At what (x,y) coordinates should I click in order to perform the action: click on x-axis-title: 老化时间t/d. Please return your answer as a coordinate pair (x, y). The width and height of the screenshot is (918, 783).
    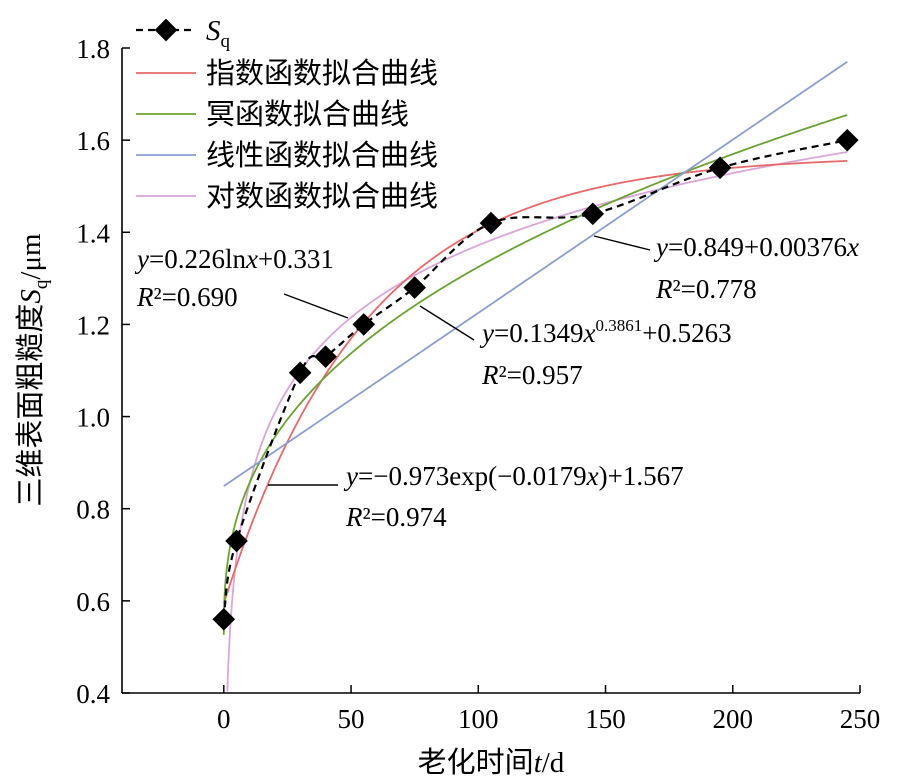
    Looking at the image, I should click on (491, 762).